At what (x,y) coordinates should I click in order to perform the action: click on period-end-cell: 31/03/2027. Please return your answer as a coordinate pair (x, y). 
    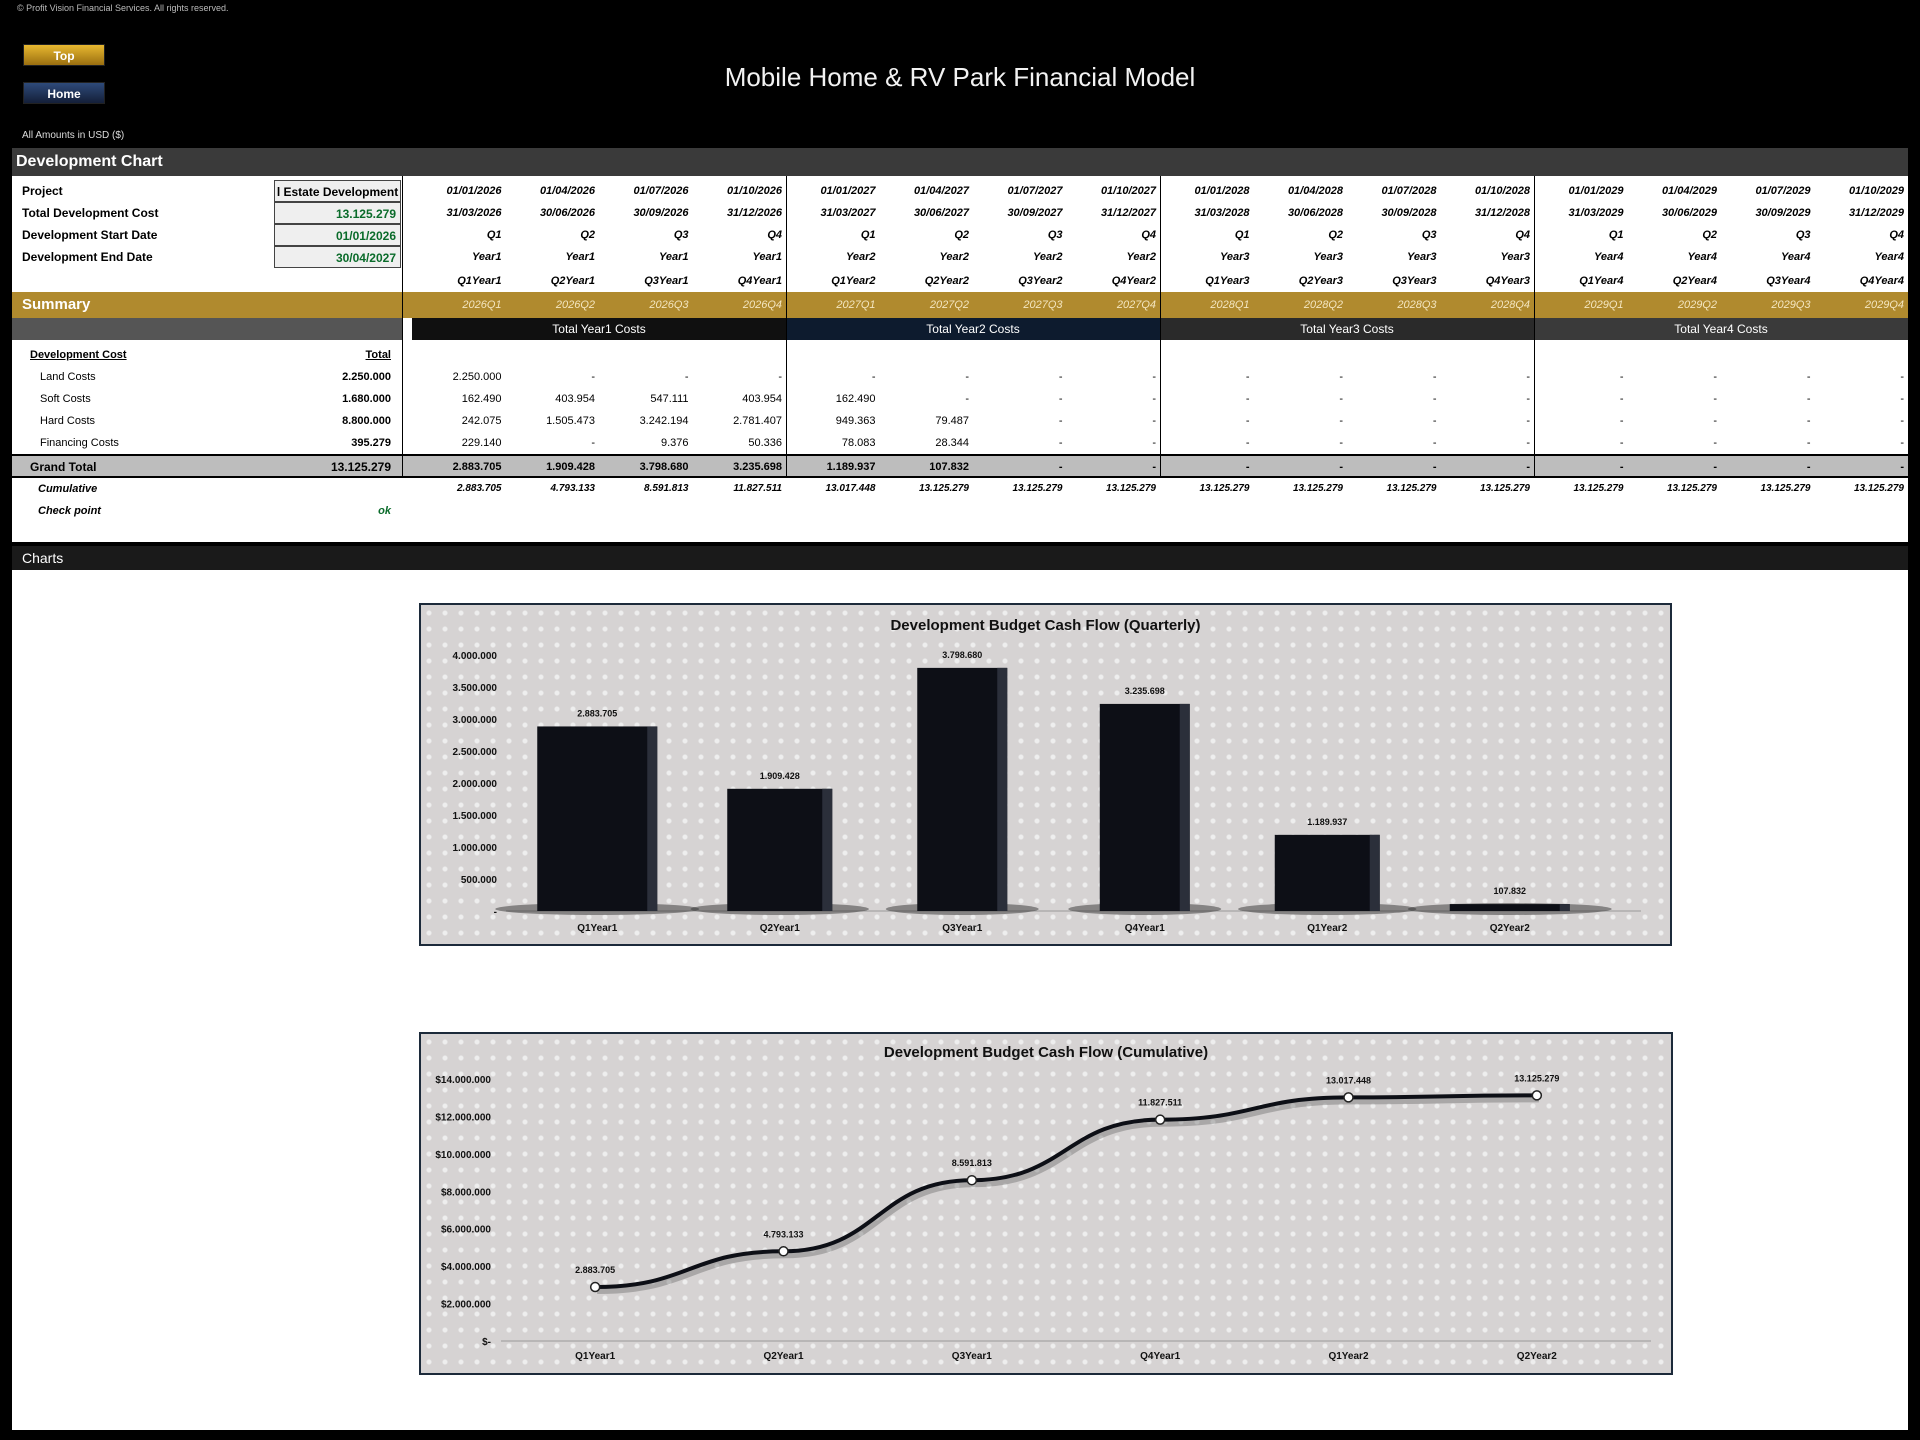
    Looking at the image, I should click on (848, 213).